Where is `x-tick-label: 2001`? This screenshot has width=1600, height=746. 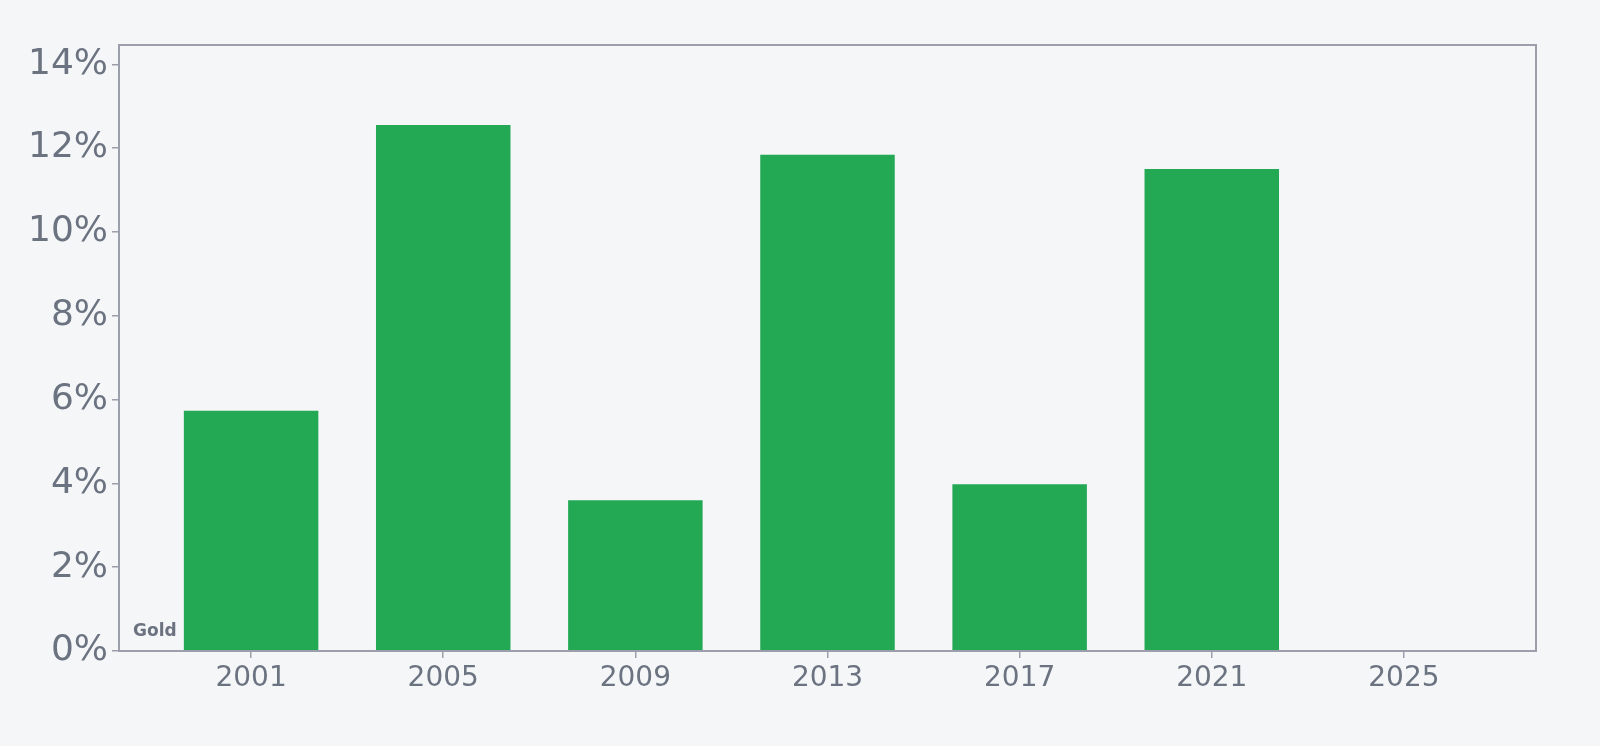
x-tick-label: 2001 is located at coordinates (251, 677).